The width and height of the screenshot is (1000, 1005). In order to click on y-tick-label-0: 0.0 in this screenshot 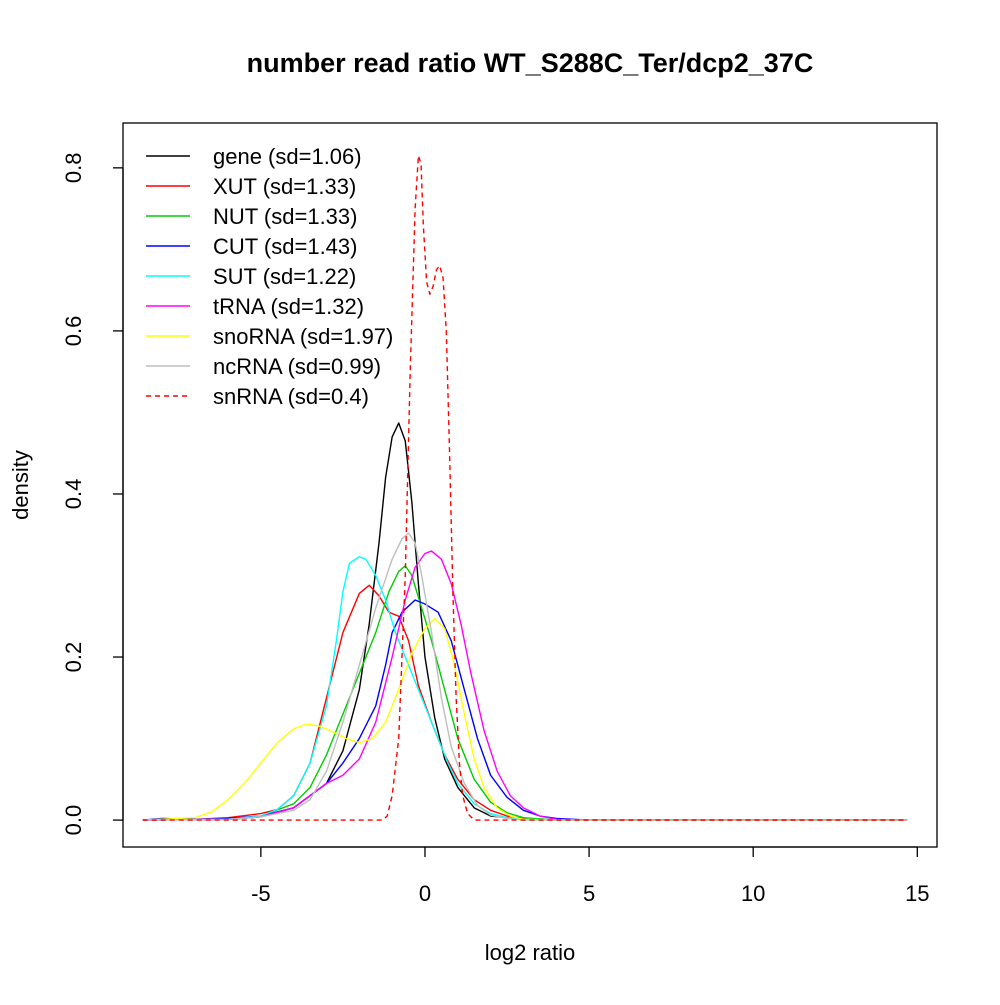, I will do `click(73, 820)`.